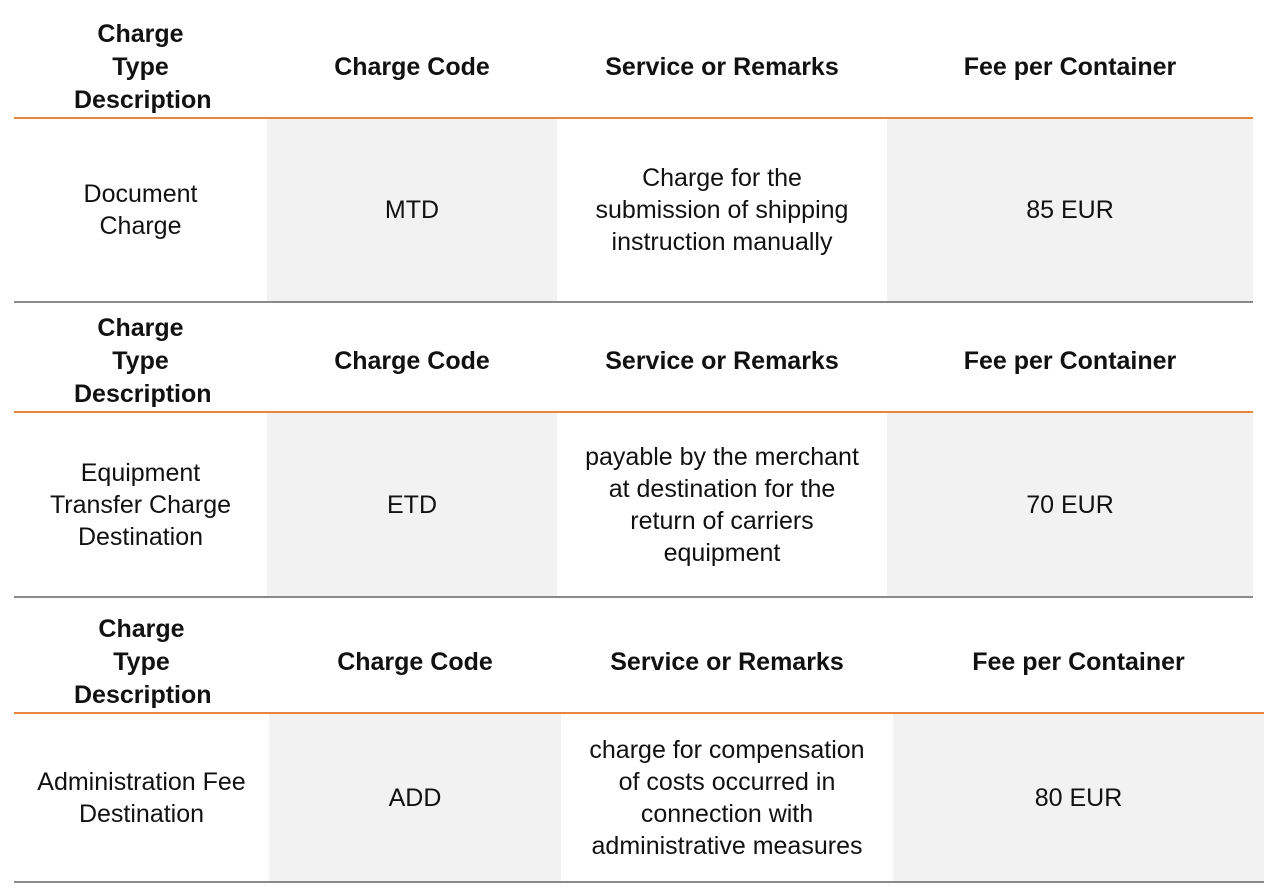 This screenshot has width=1280, height=889. Describe the element at coordinates (140, 210) in the screenshot. I see `cell-description: Document Charge` at that location.